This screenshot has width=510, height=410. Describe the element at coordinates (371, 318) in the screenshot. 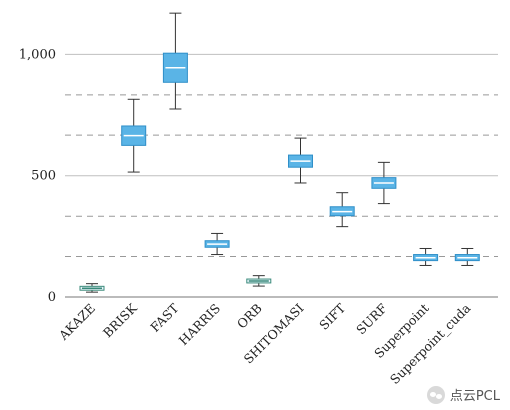

I see `x-tick-label: SURF` at that location.